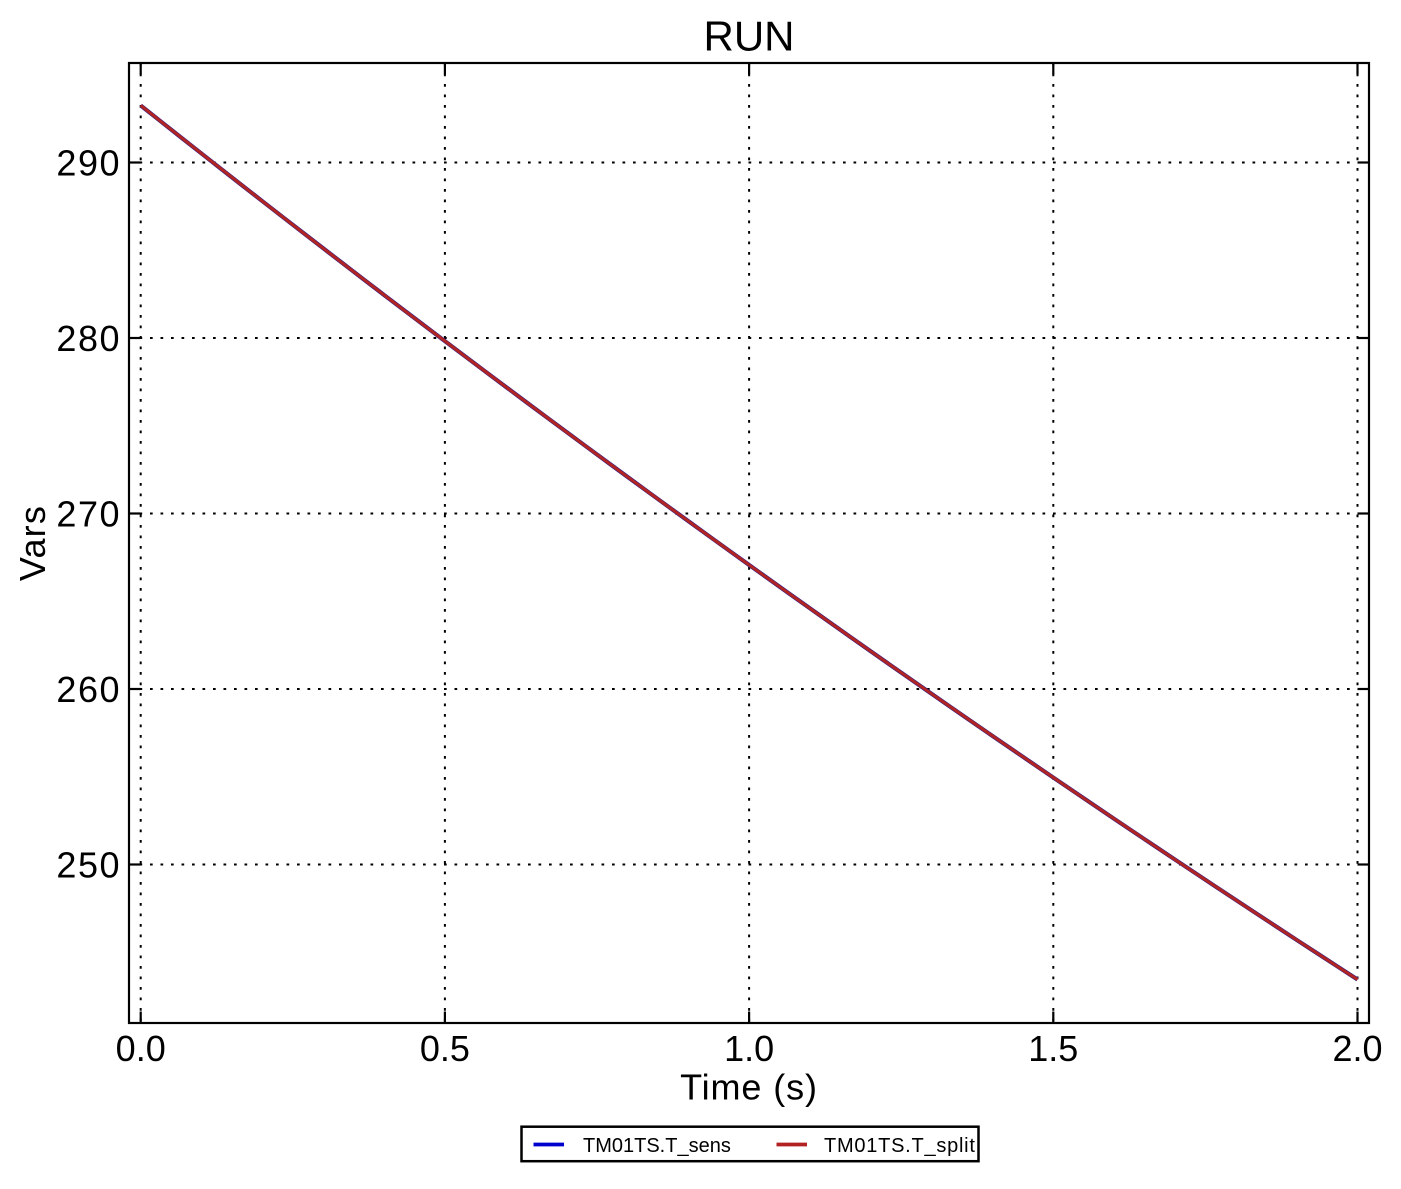  Describe the element at coordinates (88, 338) in the screenshot. I see `svg-text: 280` at that location.